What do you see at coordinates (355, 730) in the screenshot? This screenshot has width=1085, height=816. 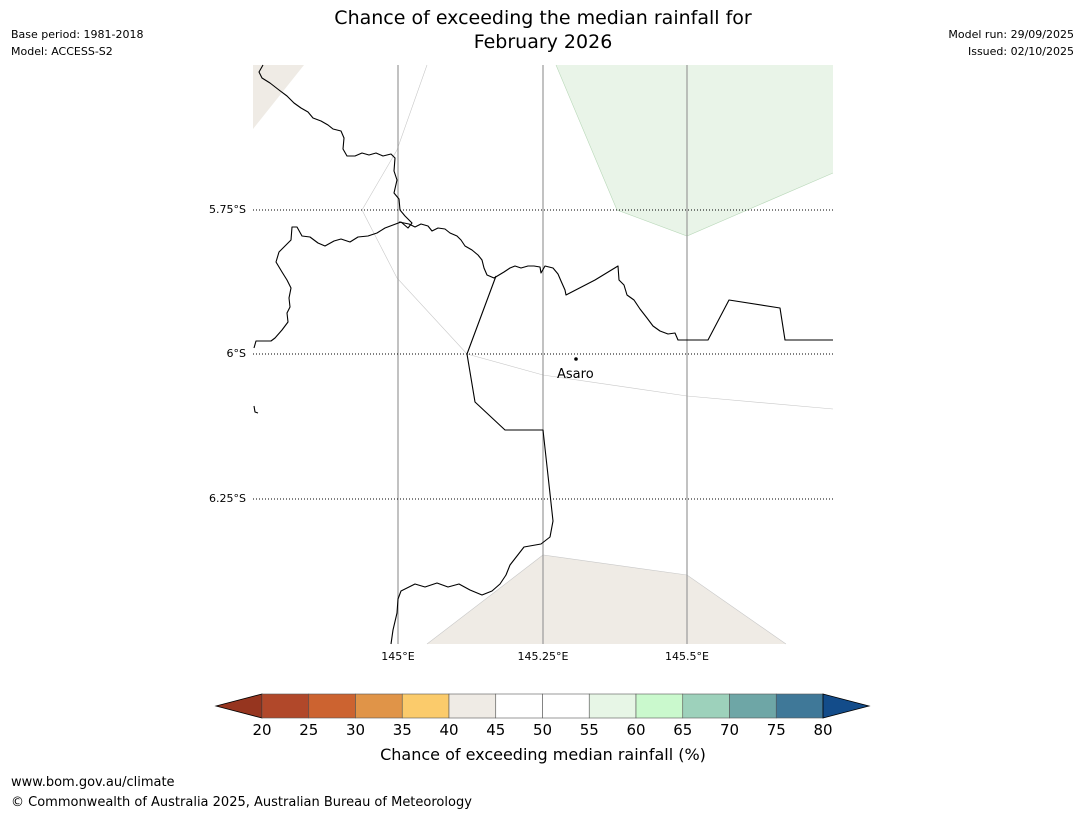 I see `colorbar-tick-label: 30` at bounding box center [355, 730].